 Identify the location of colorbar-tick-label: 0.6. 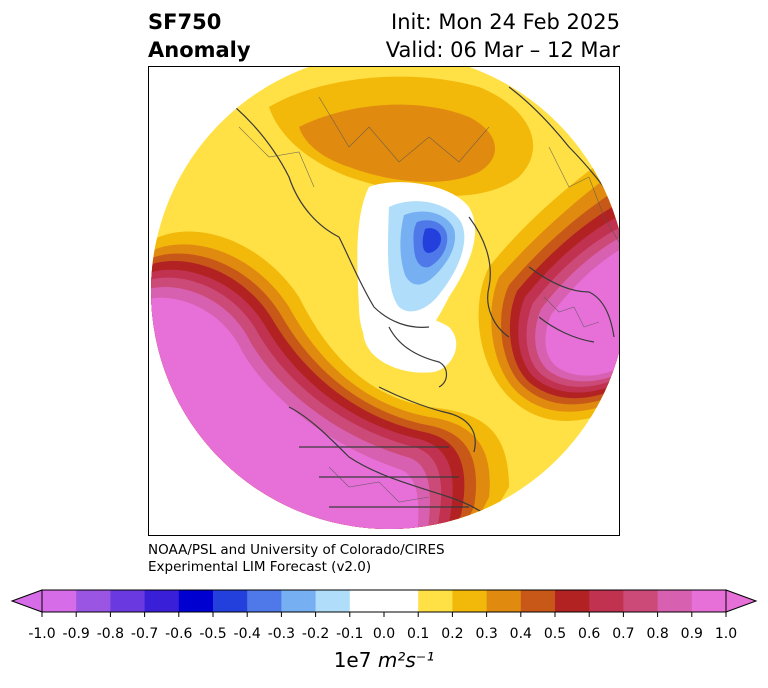
(589, 634).